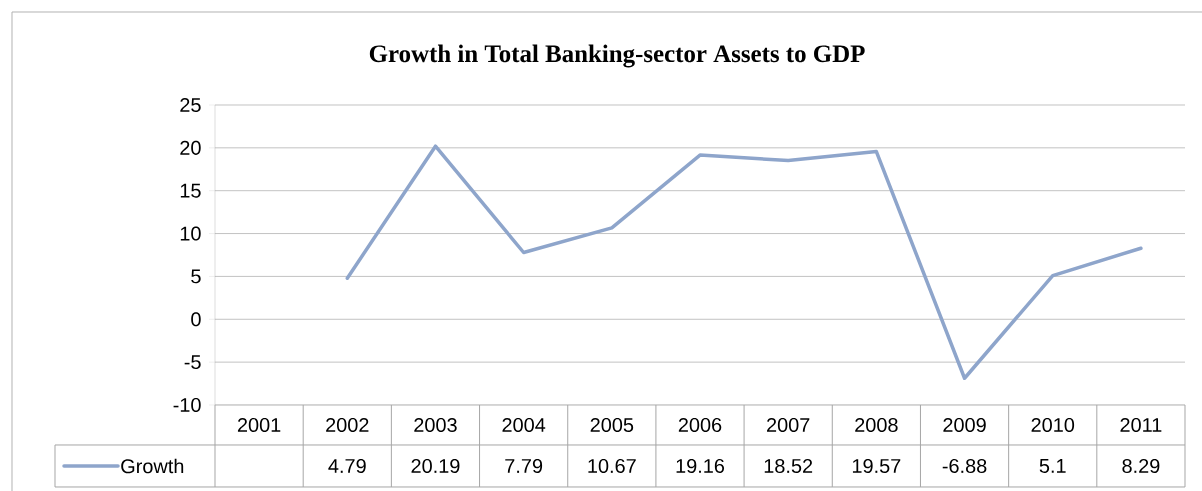 The height and width of the screenshot is (491, 1202). What do you see at coordinates (524, 466) in the screenshot?
I see `data-label: 7.79` at bounding box center [524, 466].